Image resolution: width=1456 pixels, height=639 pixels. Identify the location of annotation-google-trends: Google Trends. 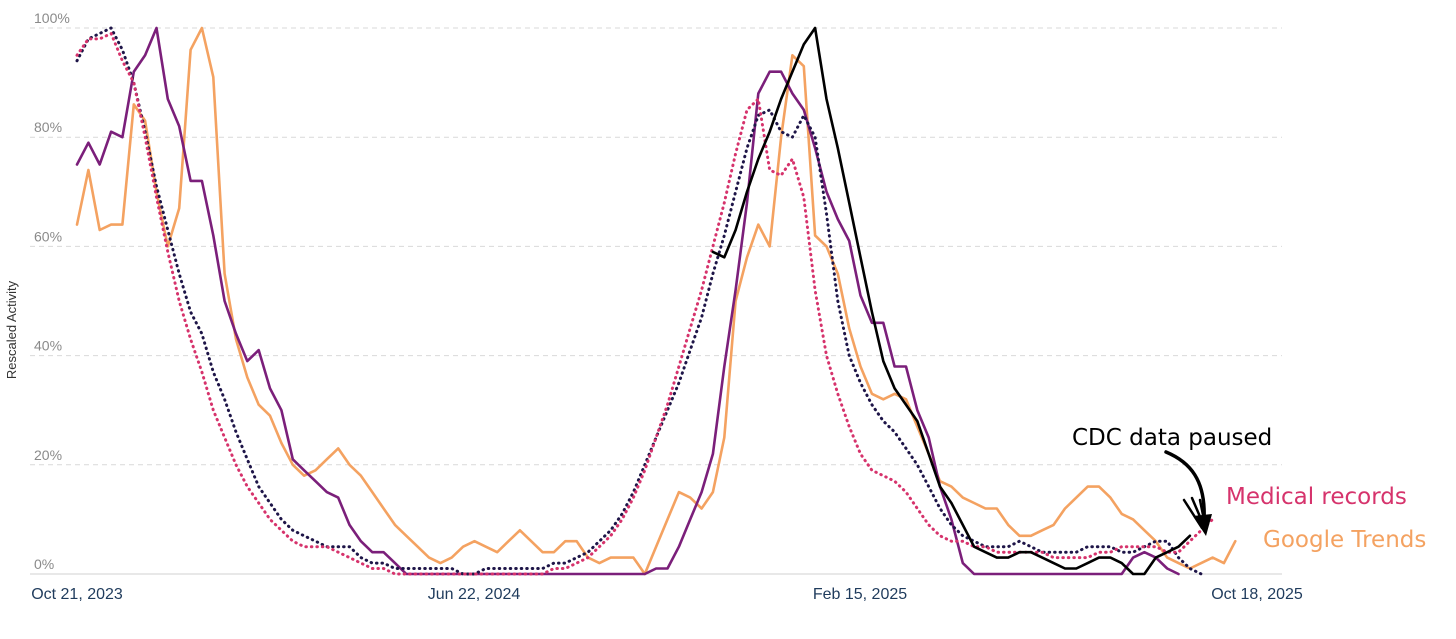
(1344, 540).